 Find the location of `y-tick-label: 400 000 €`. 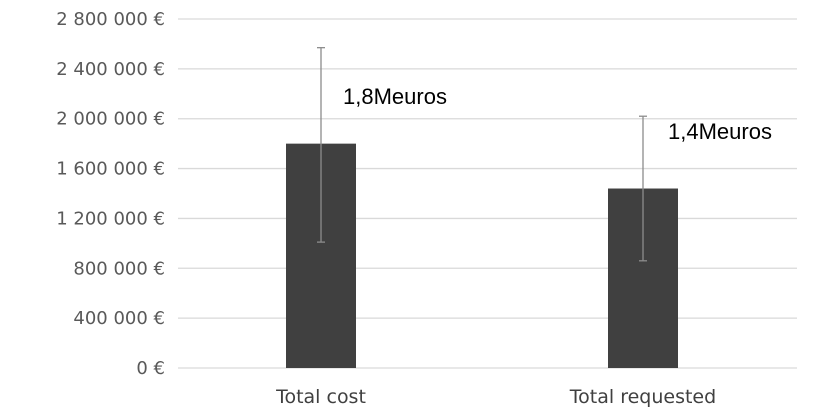

y-tick-label: 400 000 € is located at coordinates (119, 318).